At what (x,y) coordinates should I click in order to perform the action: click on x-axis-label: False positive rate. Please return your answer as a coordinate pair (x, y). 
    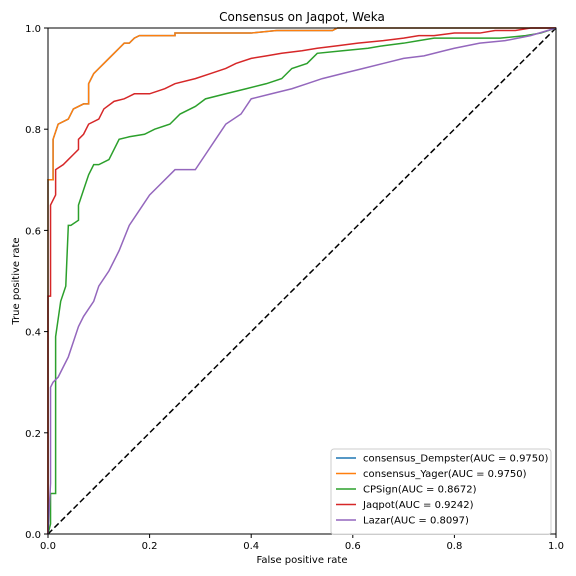
    Looking at the image, I should click on (302, 560).